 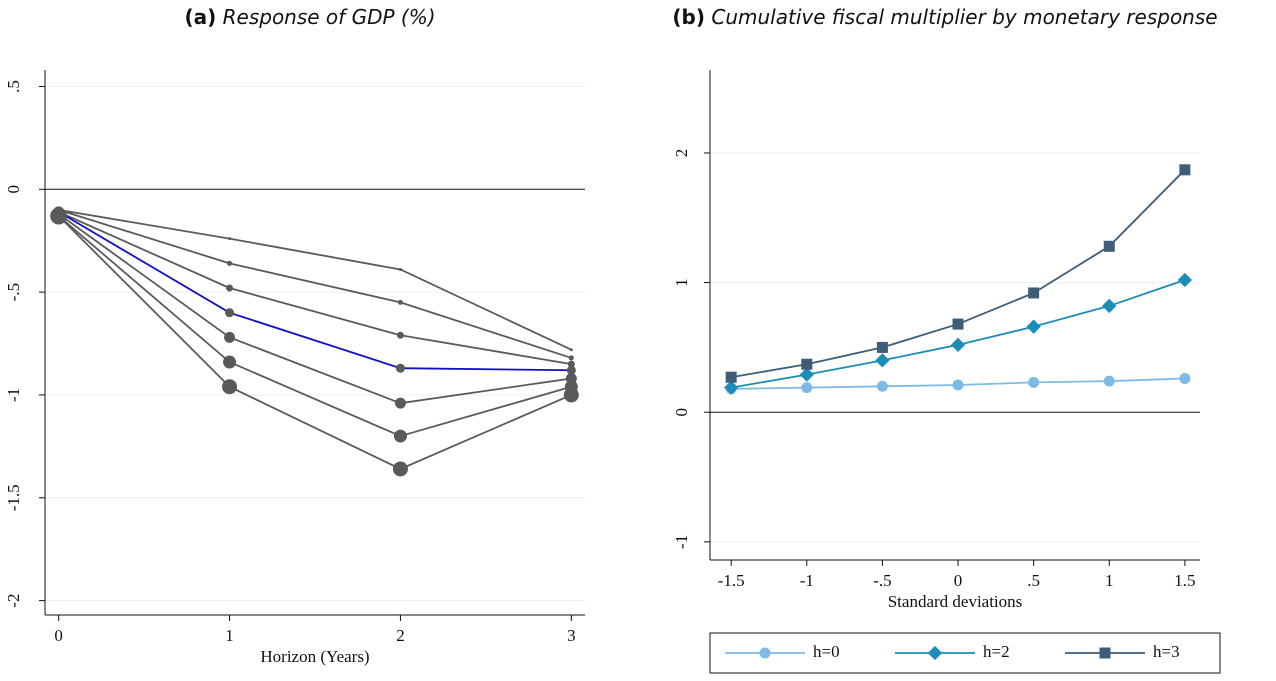 What do you see at coordinates (807, 580) in the screenshot?
I see `x-tick-label: -1` at bounding box center [807, 580].